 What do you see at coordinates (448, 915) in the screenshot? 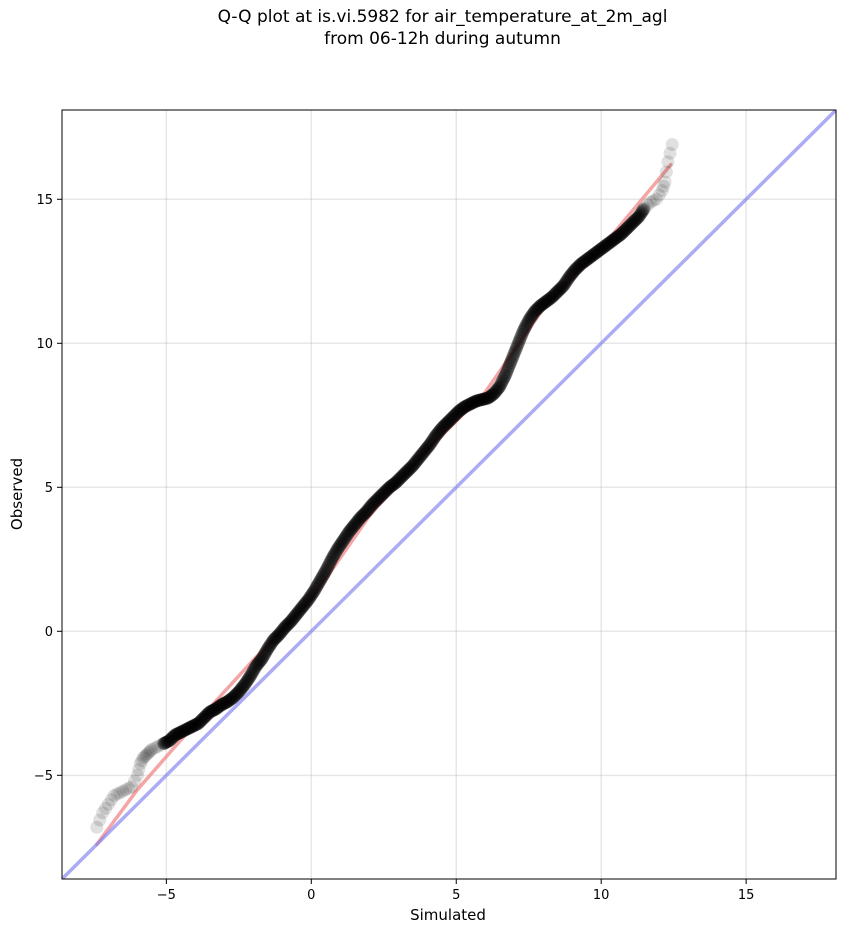
I see `x-axis-label: Simulated` at bounding box center [448, 915].